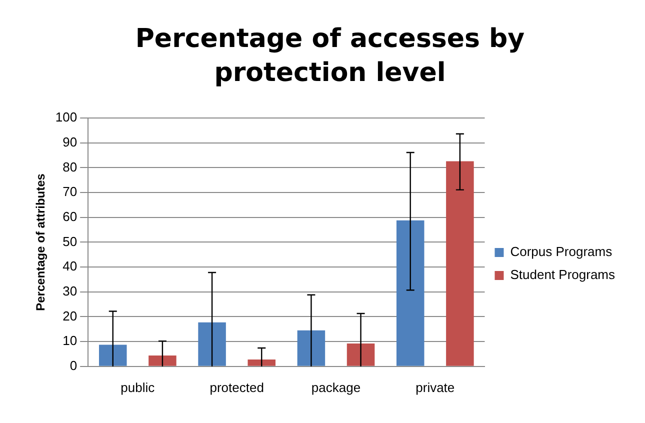 Image resolution: width=645 pixels, height=423 pixels. Describe the element at coordinates (66, 117) in the screenshot. I see `y-tick-label: 100` at that location.